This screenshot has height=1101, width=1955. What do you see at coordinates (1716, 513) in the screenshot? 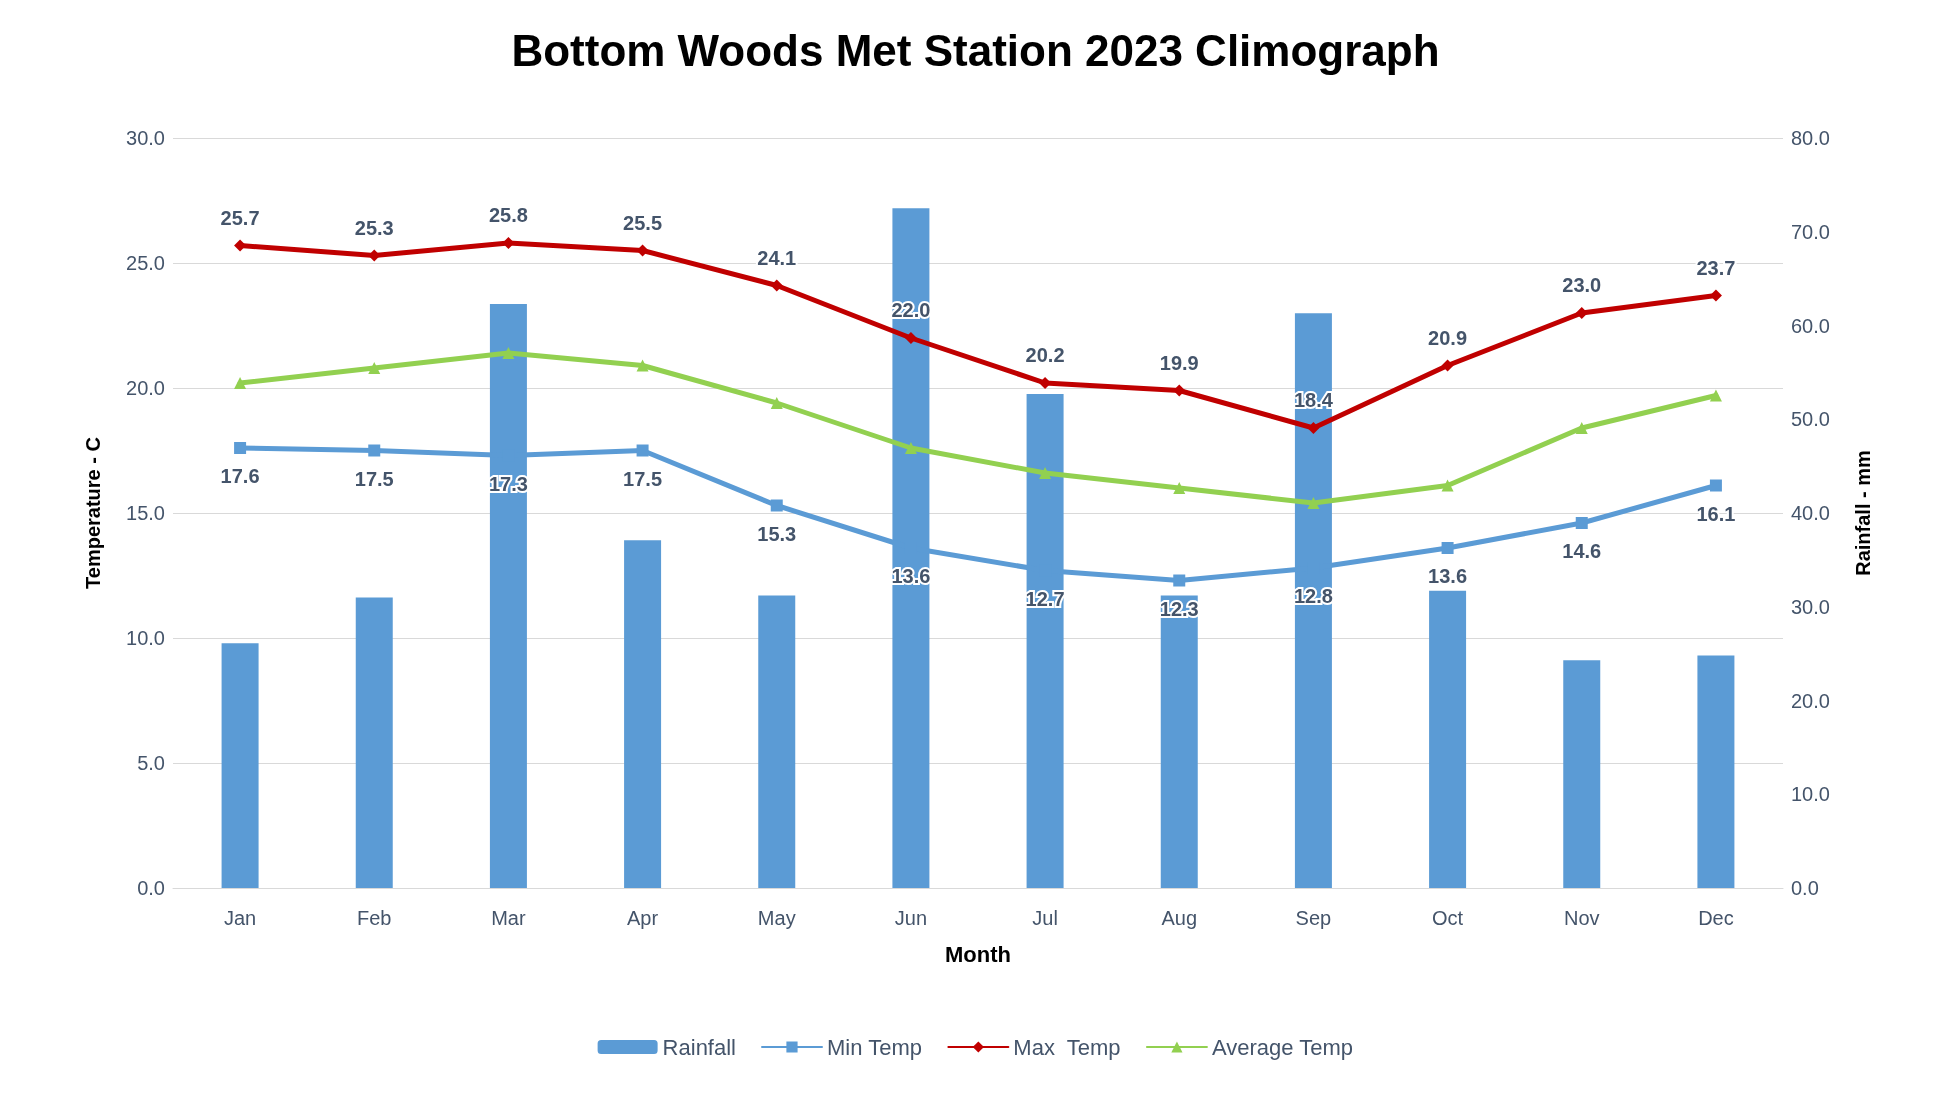
I see `data-label: 16.1` at bounding box center [1716, 513].